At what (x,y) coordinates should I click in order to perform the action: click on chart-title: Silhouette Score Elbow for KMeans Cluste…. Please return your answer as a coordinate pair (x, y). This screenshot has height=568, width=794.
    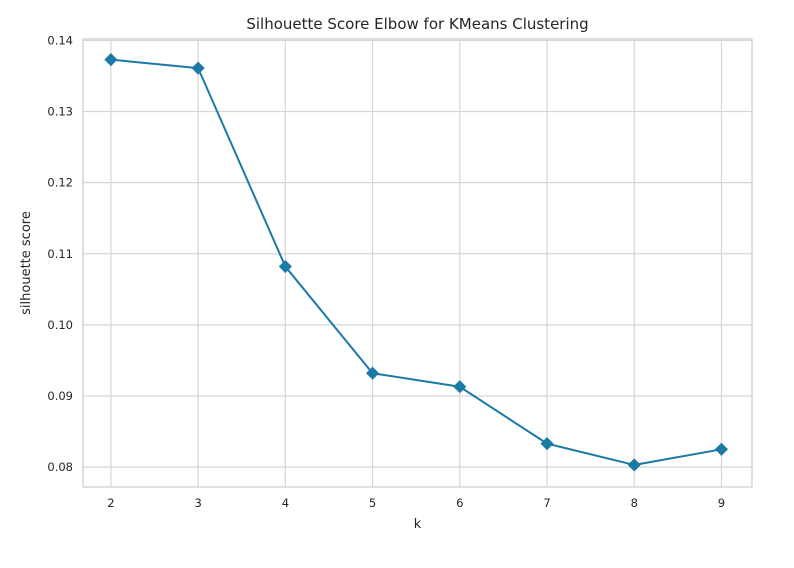
    Looking at the image, I should click on (417, 24).